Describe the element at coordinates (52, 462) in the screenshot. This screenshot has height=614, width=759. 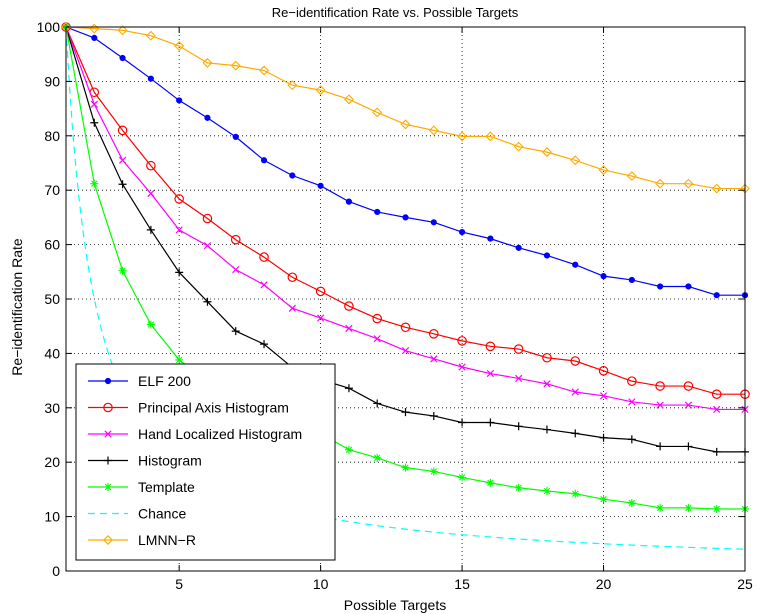
I see `y-tick-label: 20` at that location.